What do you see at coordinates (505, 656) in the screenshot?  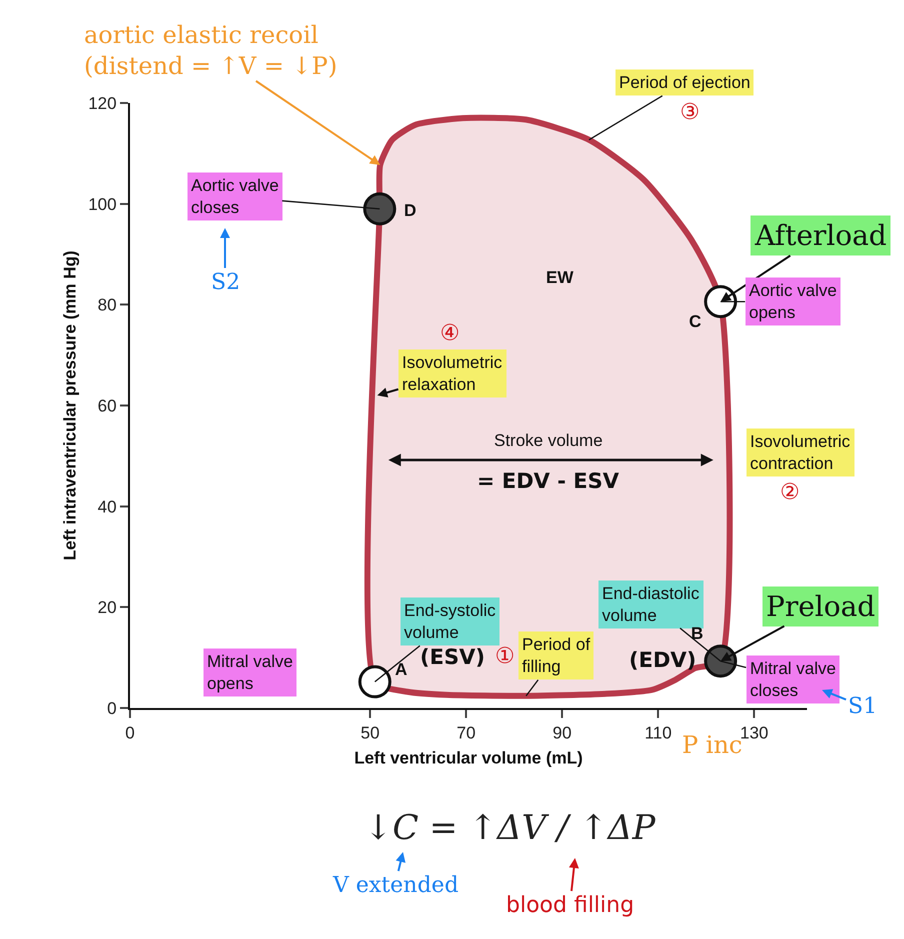 I see `annotation: ①` at bounding box center [505, 656].